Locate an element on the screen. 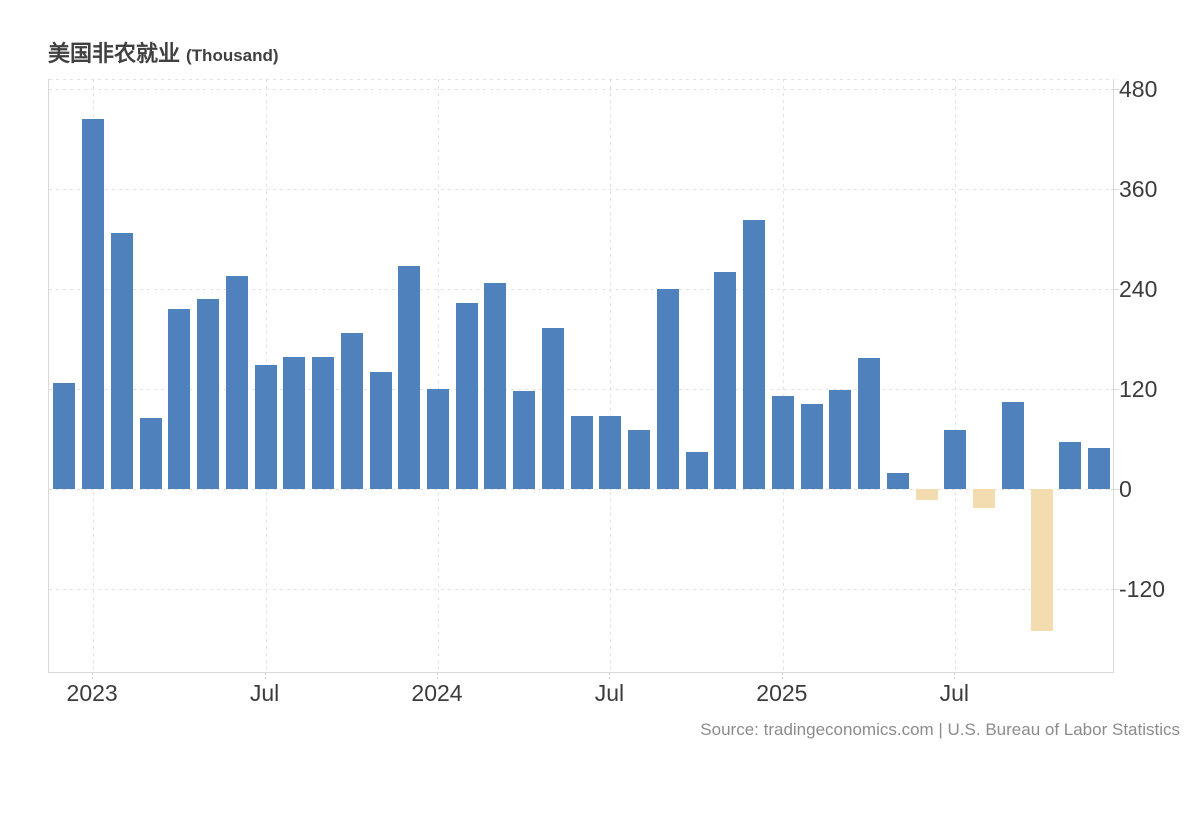  y-axis-label: 0 is located at coordinates (1125, 489).